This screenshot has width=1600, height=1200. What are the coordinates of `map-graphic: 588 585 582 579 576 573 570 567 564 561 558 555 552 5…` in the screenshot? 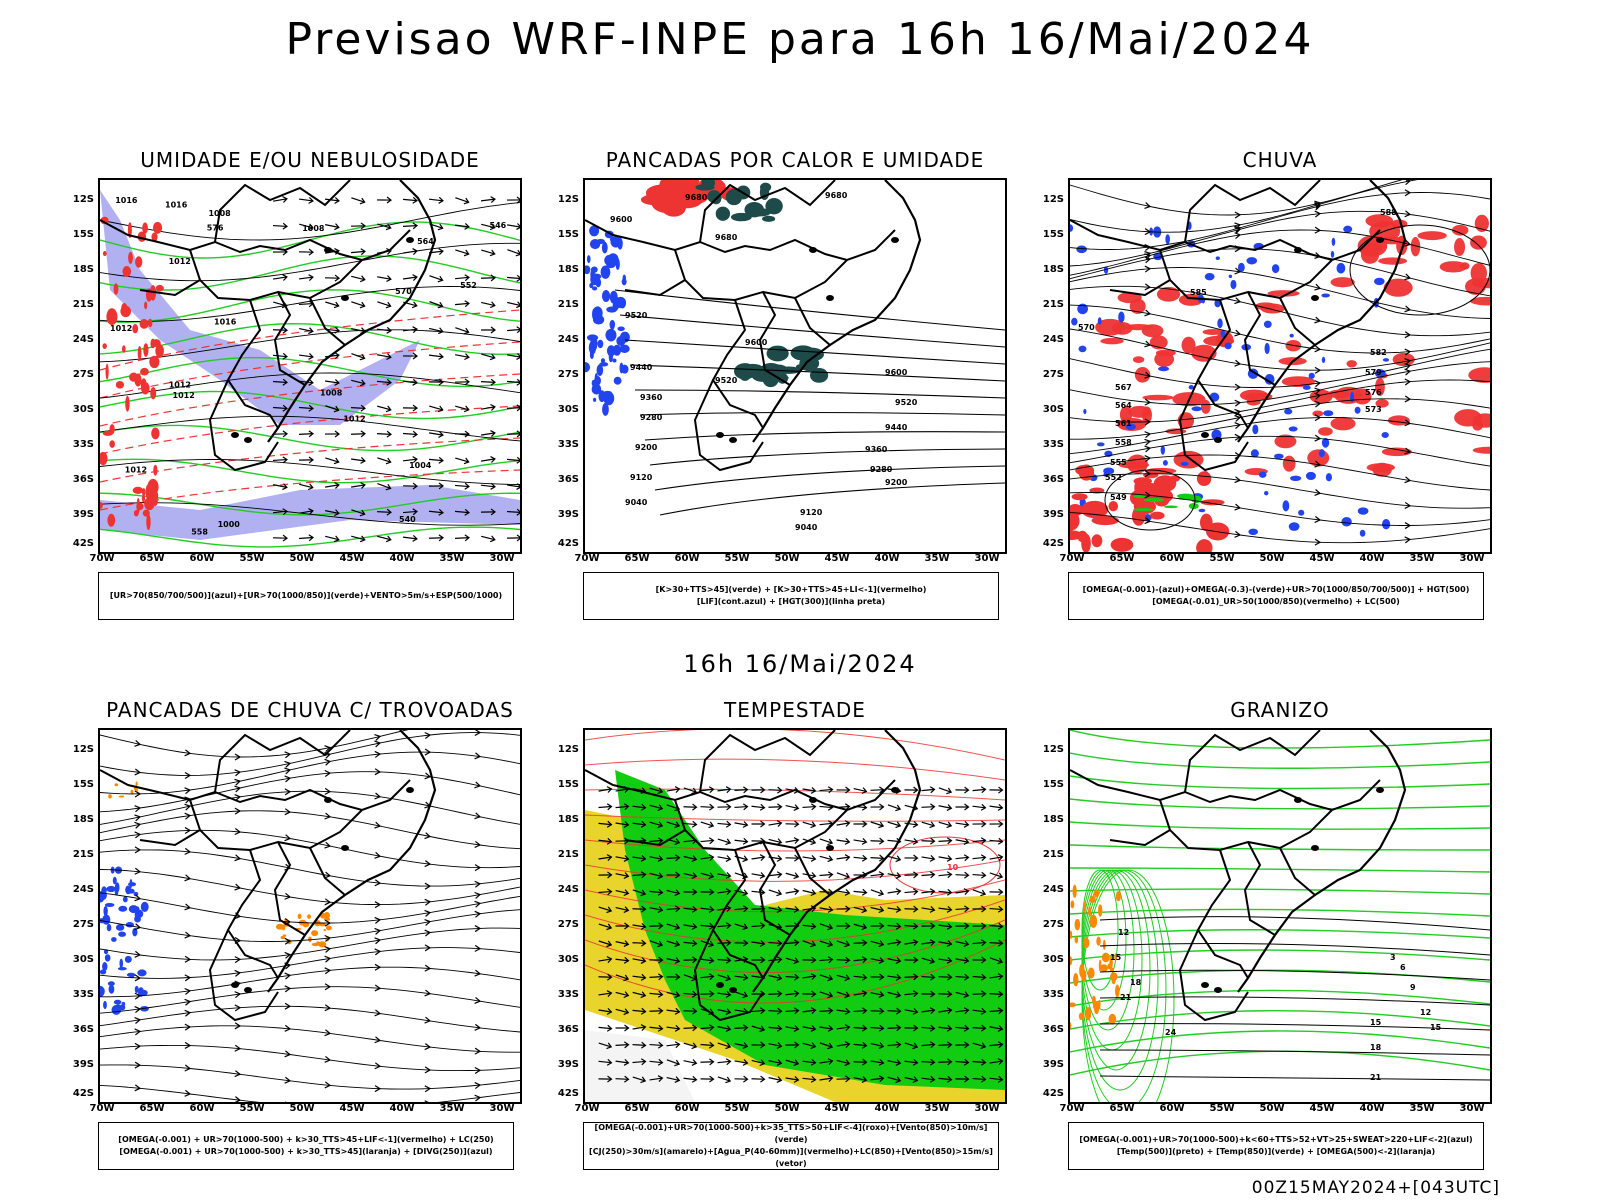 It's located at (1280, 366).